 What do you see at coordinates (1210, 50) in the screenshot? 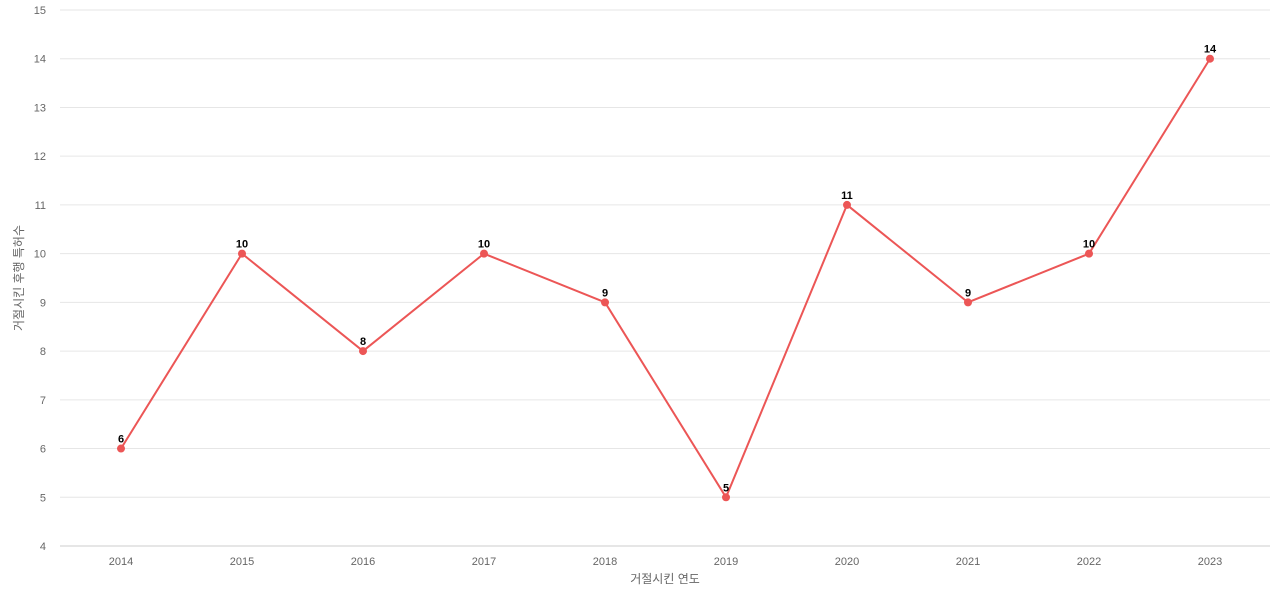
I see `data-label: 14` at bounding box center [1210, 50].